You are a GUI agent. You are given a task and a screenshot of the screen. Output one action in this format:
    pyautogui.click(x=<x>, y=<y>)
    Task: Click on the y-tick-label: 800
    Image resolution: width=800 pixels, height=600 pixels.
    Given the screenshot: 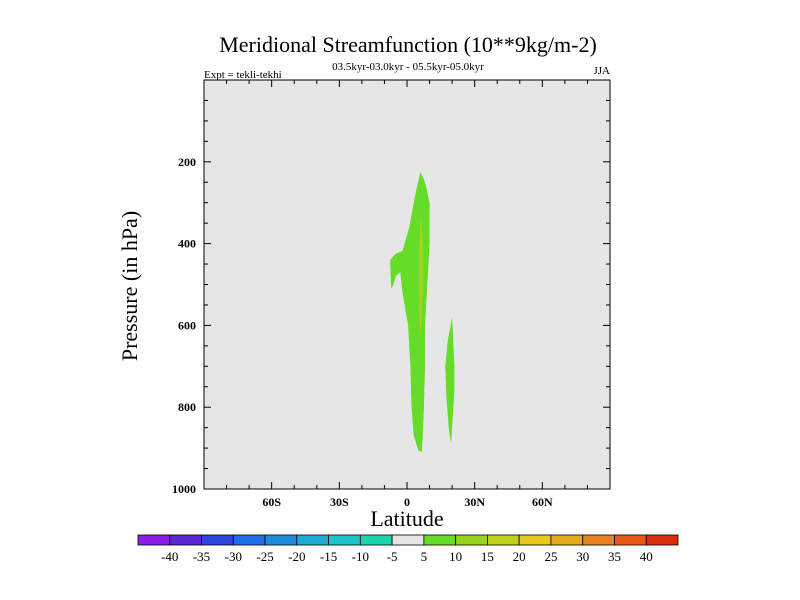 What is the action you would take?
    pyautogui.click(x=187, y=407)
    